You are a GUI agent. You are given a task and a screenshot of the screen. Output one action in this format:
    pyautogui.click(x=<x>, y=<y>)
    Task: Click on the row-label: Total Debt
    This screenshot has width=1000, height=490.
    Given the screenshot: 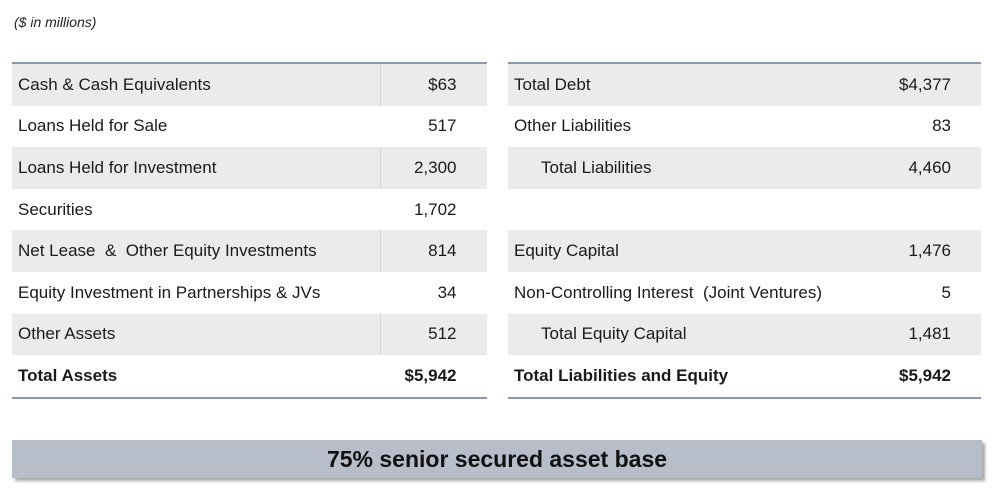 What is the action you would take?
    pyautogui.click(x=674, y=84)
    